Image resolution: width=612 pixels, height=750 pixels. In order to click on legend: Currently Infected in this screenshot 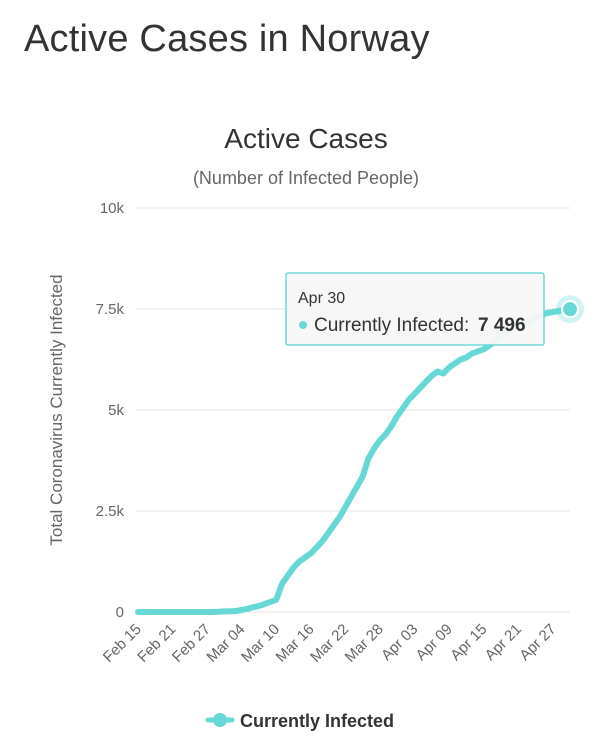, I will do `click(299, 721)`.